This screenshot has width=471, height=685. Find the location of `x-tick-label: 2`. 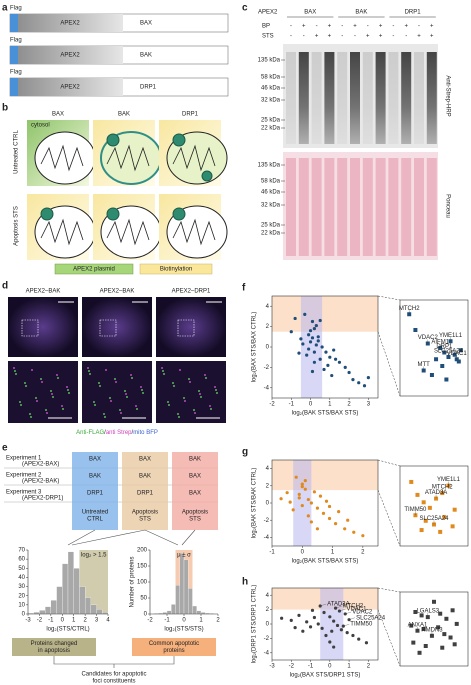

x-tick-label: 2 is located at coordinates (349, 405).